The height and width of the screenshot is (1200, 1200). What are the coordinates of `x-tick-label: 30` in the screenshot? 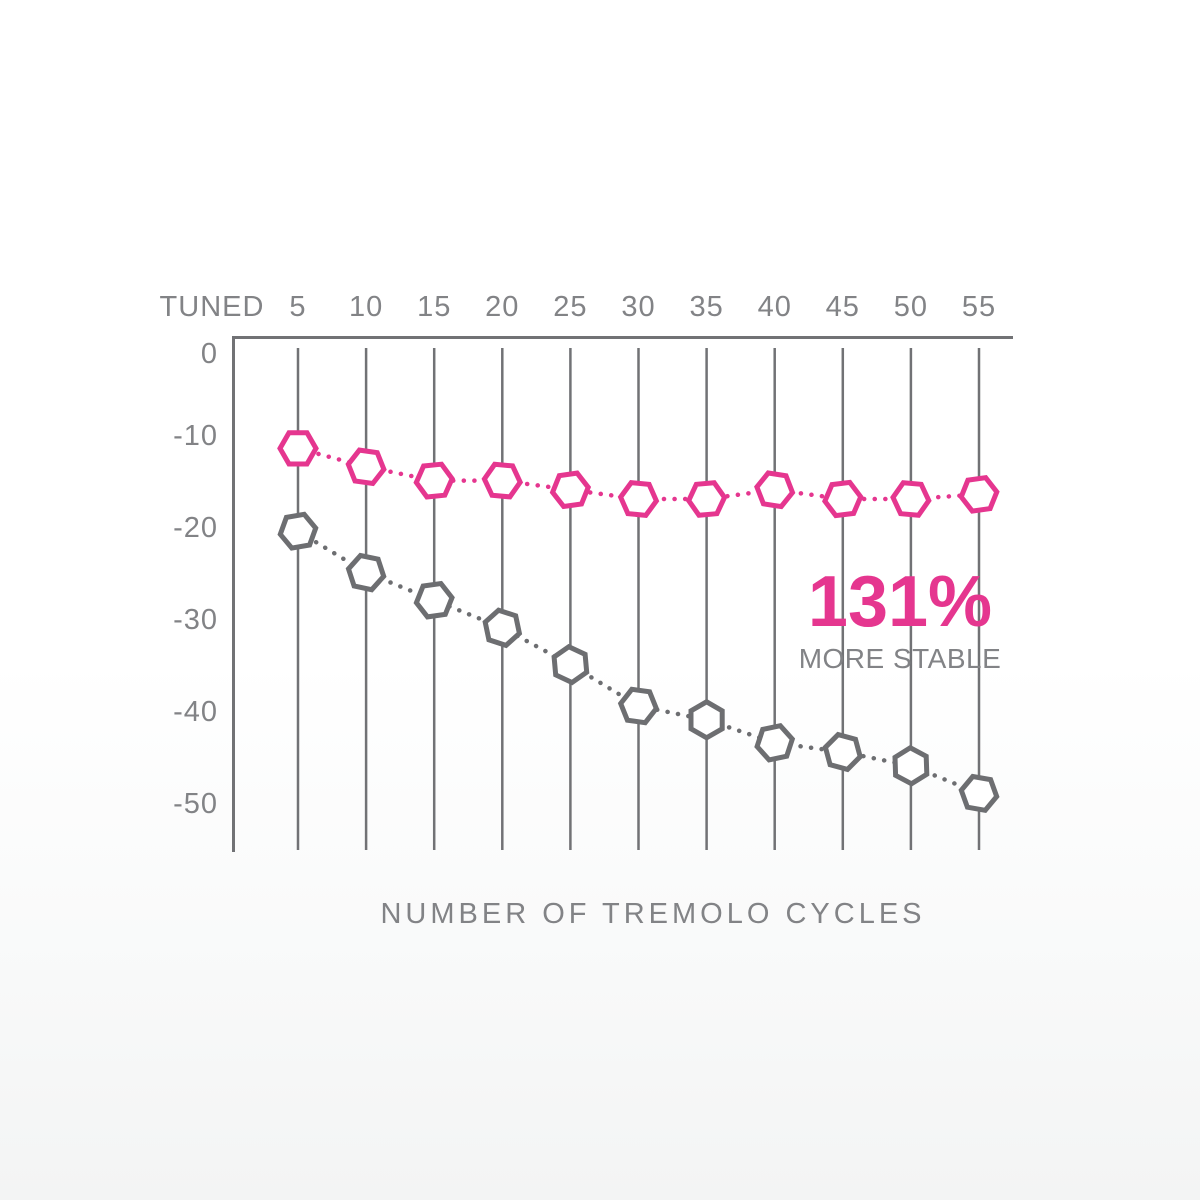 It's located at (638, 307).